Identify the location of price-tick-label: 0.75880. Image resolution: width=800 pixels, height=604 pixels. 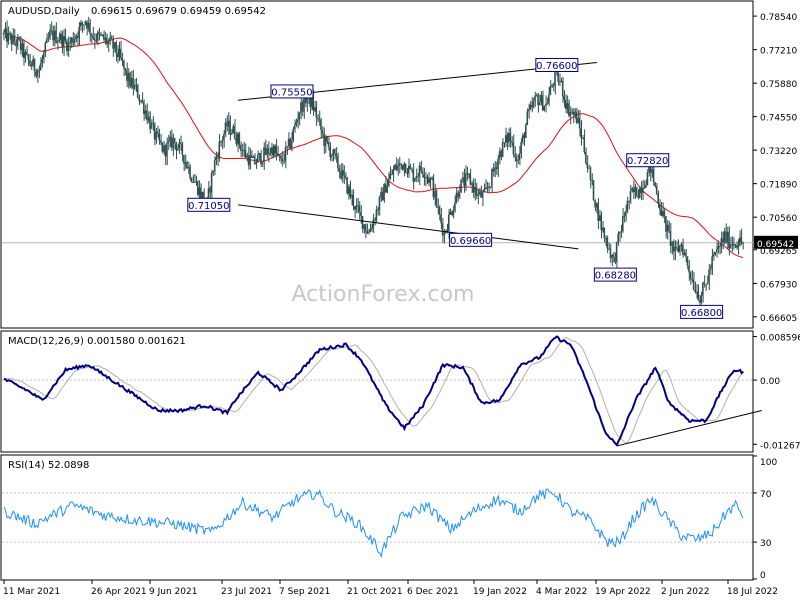
(778, 85).